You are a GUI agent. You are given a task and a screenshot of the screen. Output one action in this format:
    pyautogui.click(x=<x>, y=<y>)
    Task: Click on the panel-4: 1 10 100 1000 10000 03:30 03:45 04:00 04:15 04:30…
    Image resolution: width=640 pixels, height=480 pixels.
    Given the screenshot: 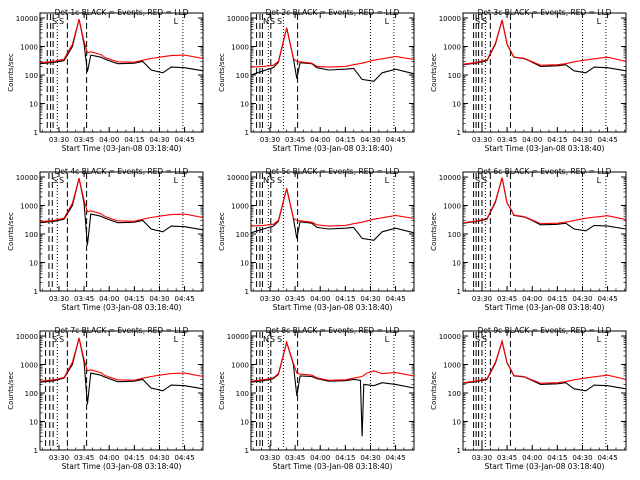 What is the action you would take?
    pyautogui.click(x=105, y=239)
    